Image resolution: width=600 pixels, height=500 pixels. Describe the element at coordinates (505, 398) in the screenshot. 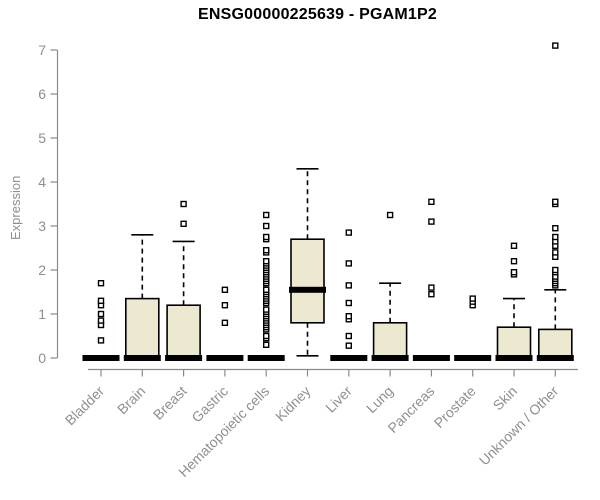

I see `x-tick-label-skin: Skin` at that location.